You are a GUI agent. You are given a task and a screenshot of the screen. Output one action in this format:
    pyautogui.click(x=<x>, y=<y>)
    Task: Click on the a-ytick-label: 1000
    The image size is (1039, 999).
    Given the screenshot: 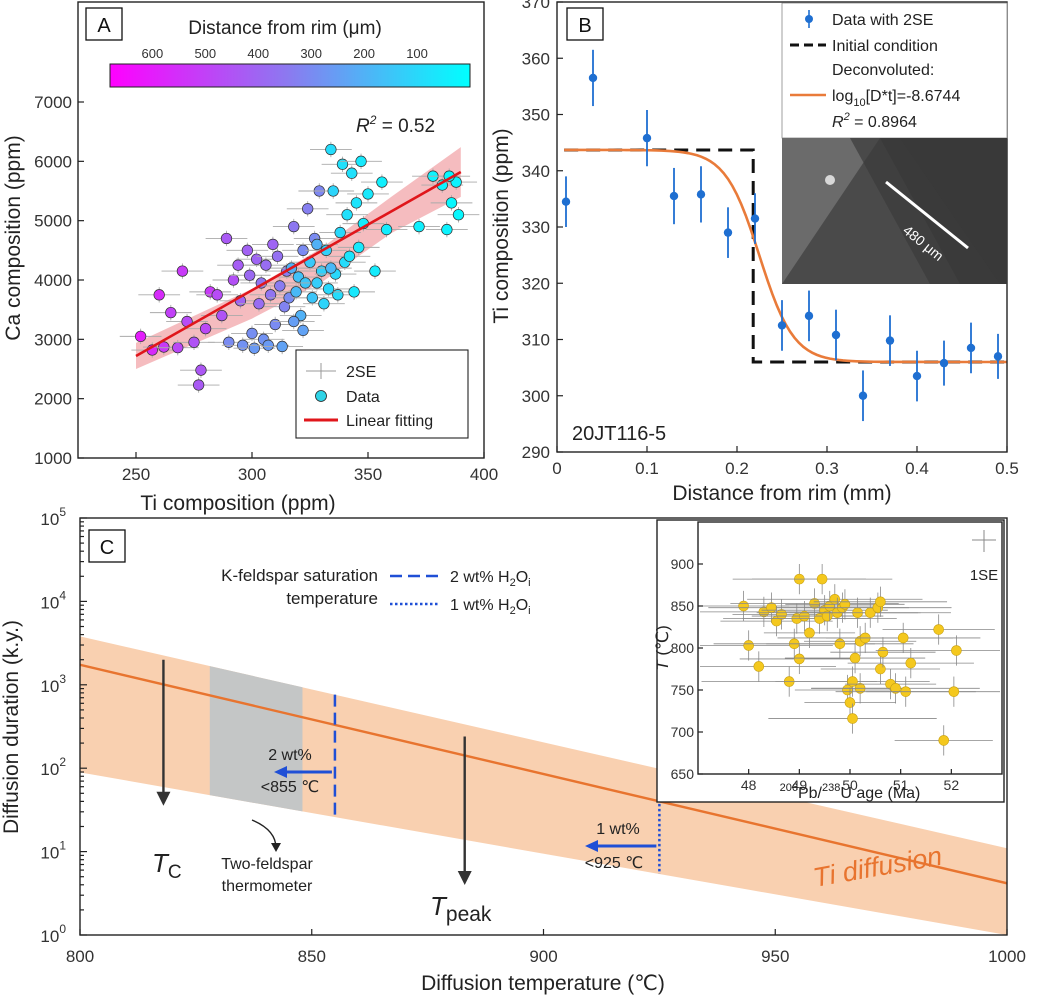 What is the action you would take?
    pyautogui.click(x=53, y=458)
    